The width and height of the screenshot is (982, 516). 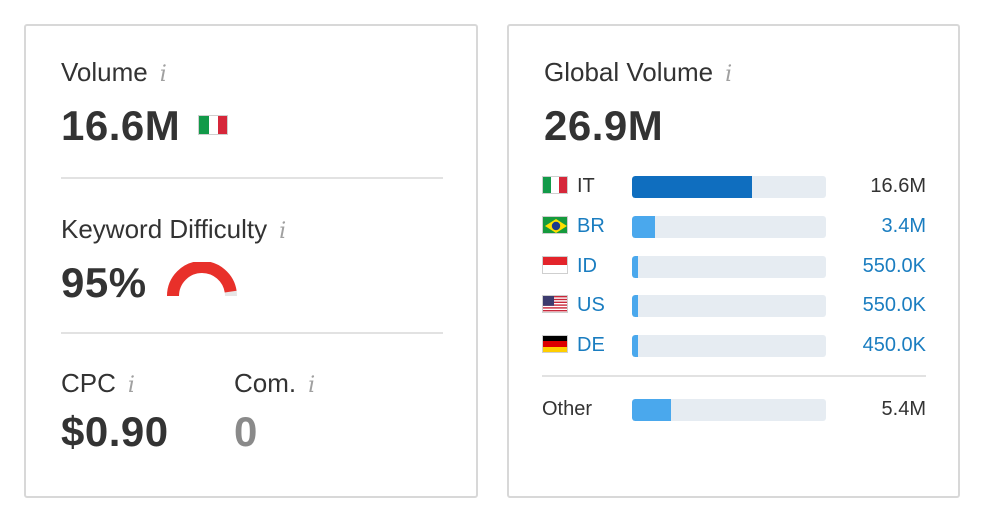 I want to click on kd-value: 95%, so click(x=104, y=282).